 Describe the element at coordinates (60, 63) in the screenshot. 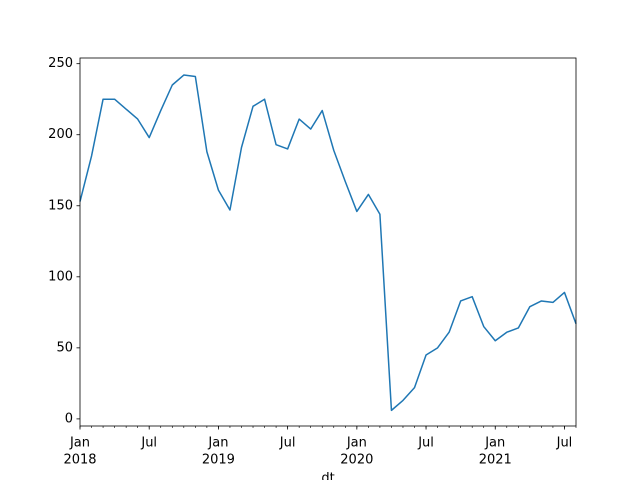

I see `y-tick-label: 250` at that location.